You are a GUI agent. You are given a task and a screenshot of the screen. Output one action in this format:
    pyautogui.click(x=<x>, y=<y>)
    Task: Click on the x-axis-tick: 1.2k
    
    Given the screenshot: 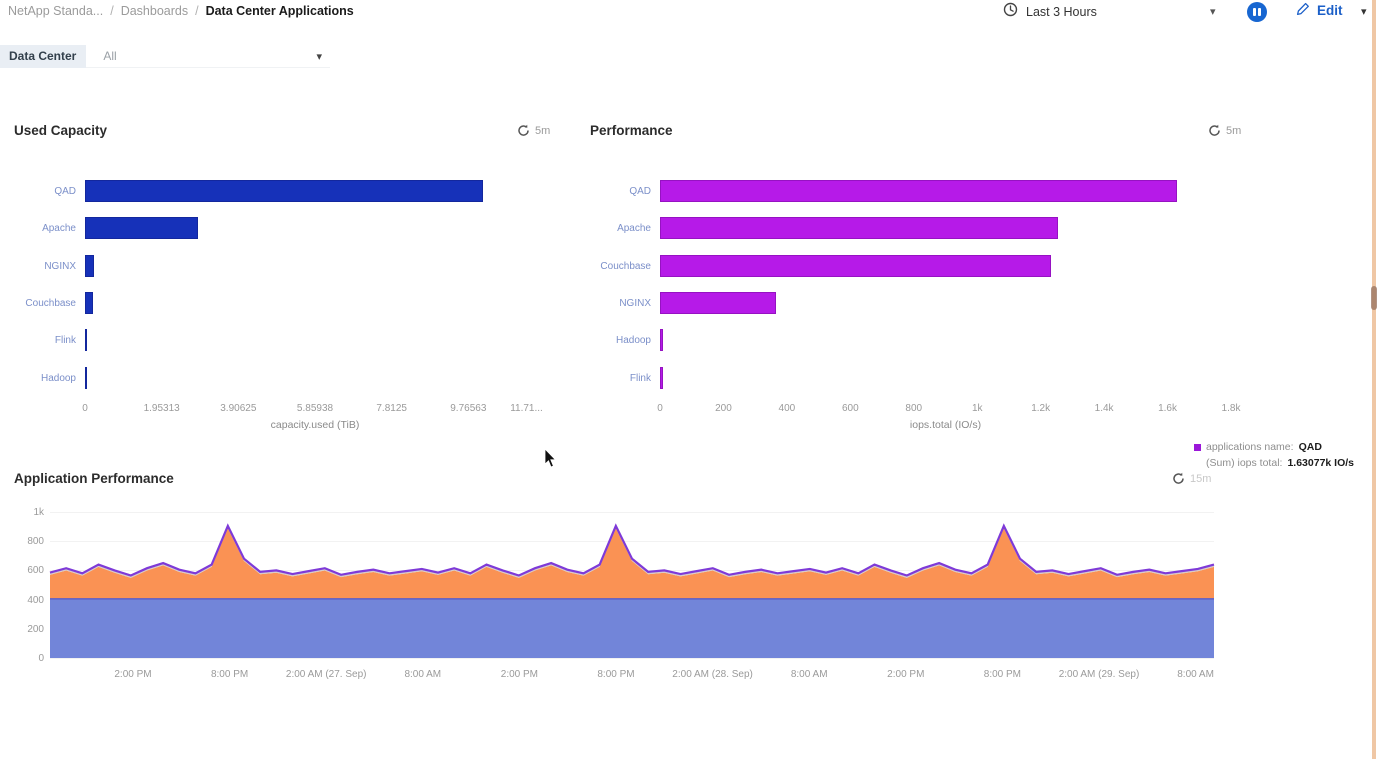 What is the action you would take?
    pyautogui.click(x=1041, y=408)
    